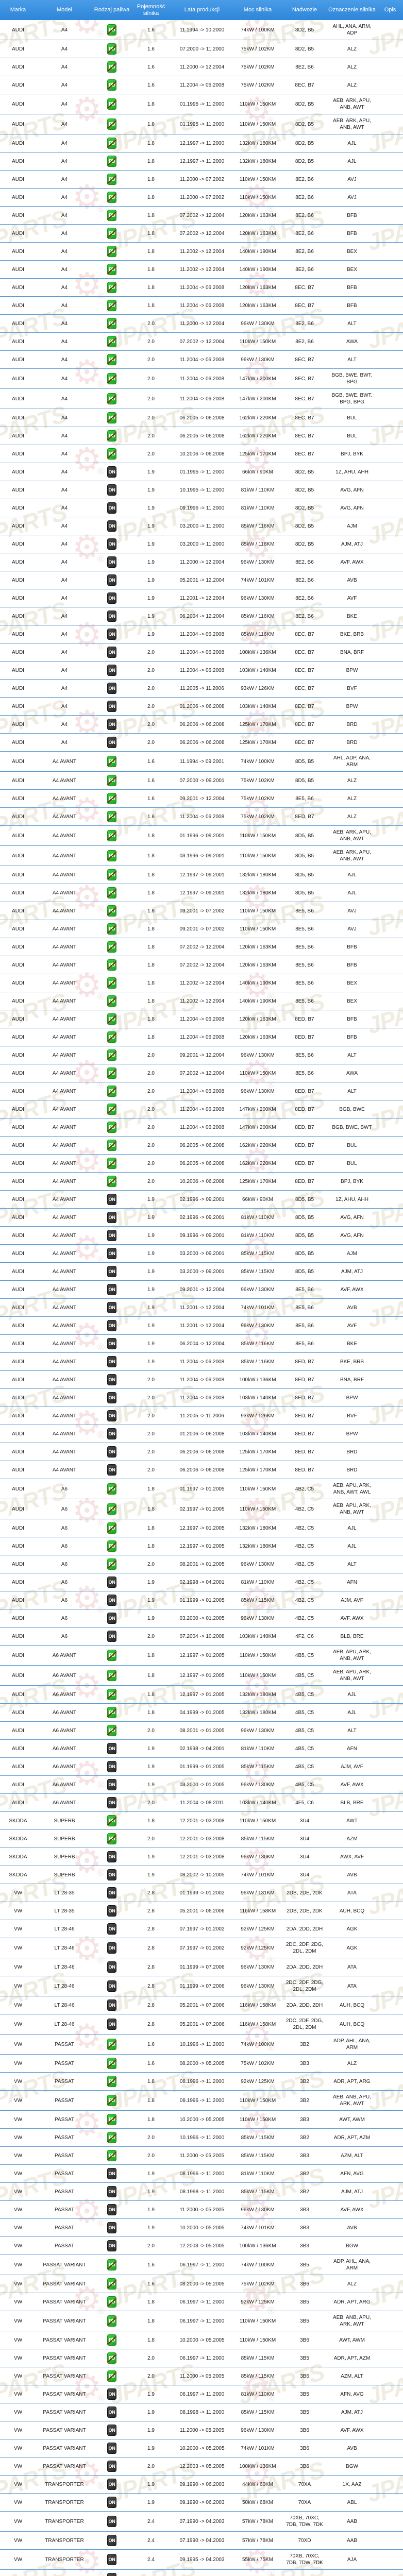 The height and width of the screenshot is (2576, 403). What do you see at coordinates (390, 10) in the screenshot?
I see `column-header-opis: Opis` at bounding box center [390, 10].